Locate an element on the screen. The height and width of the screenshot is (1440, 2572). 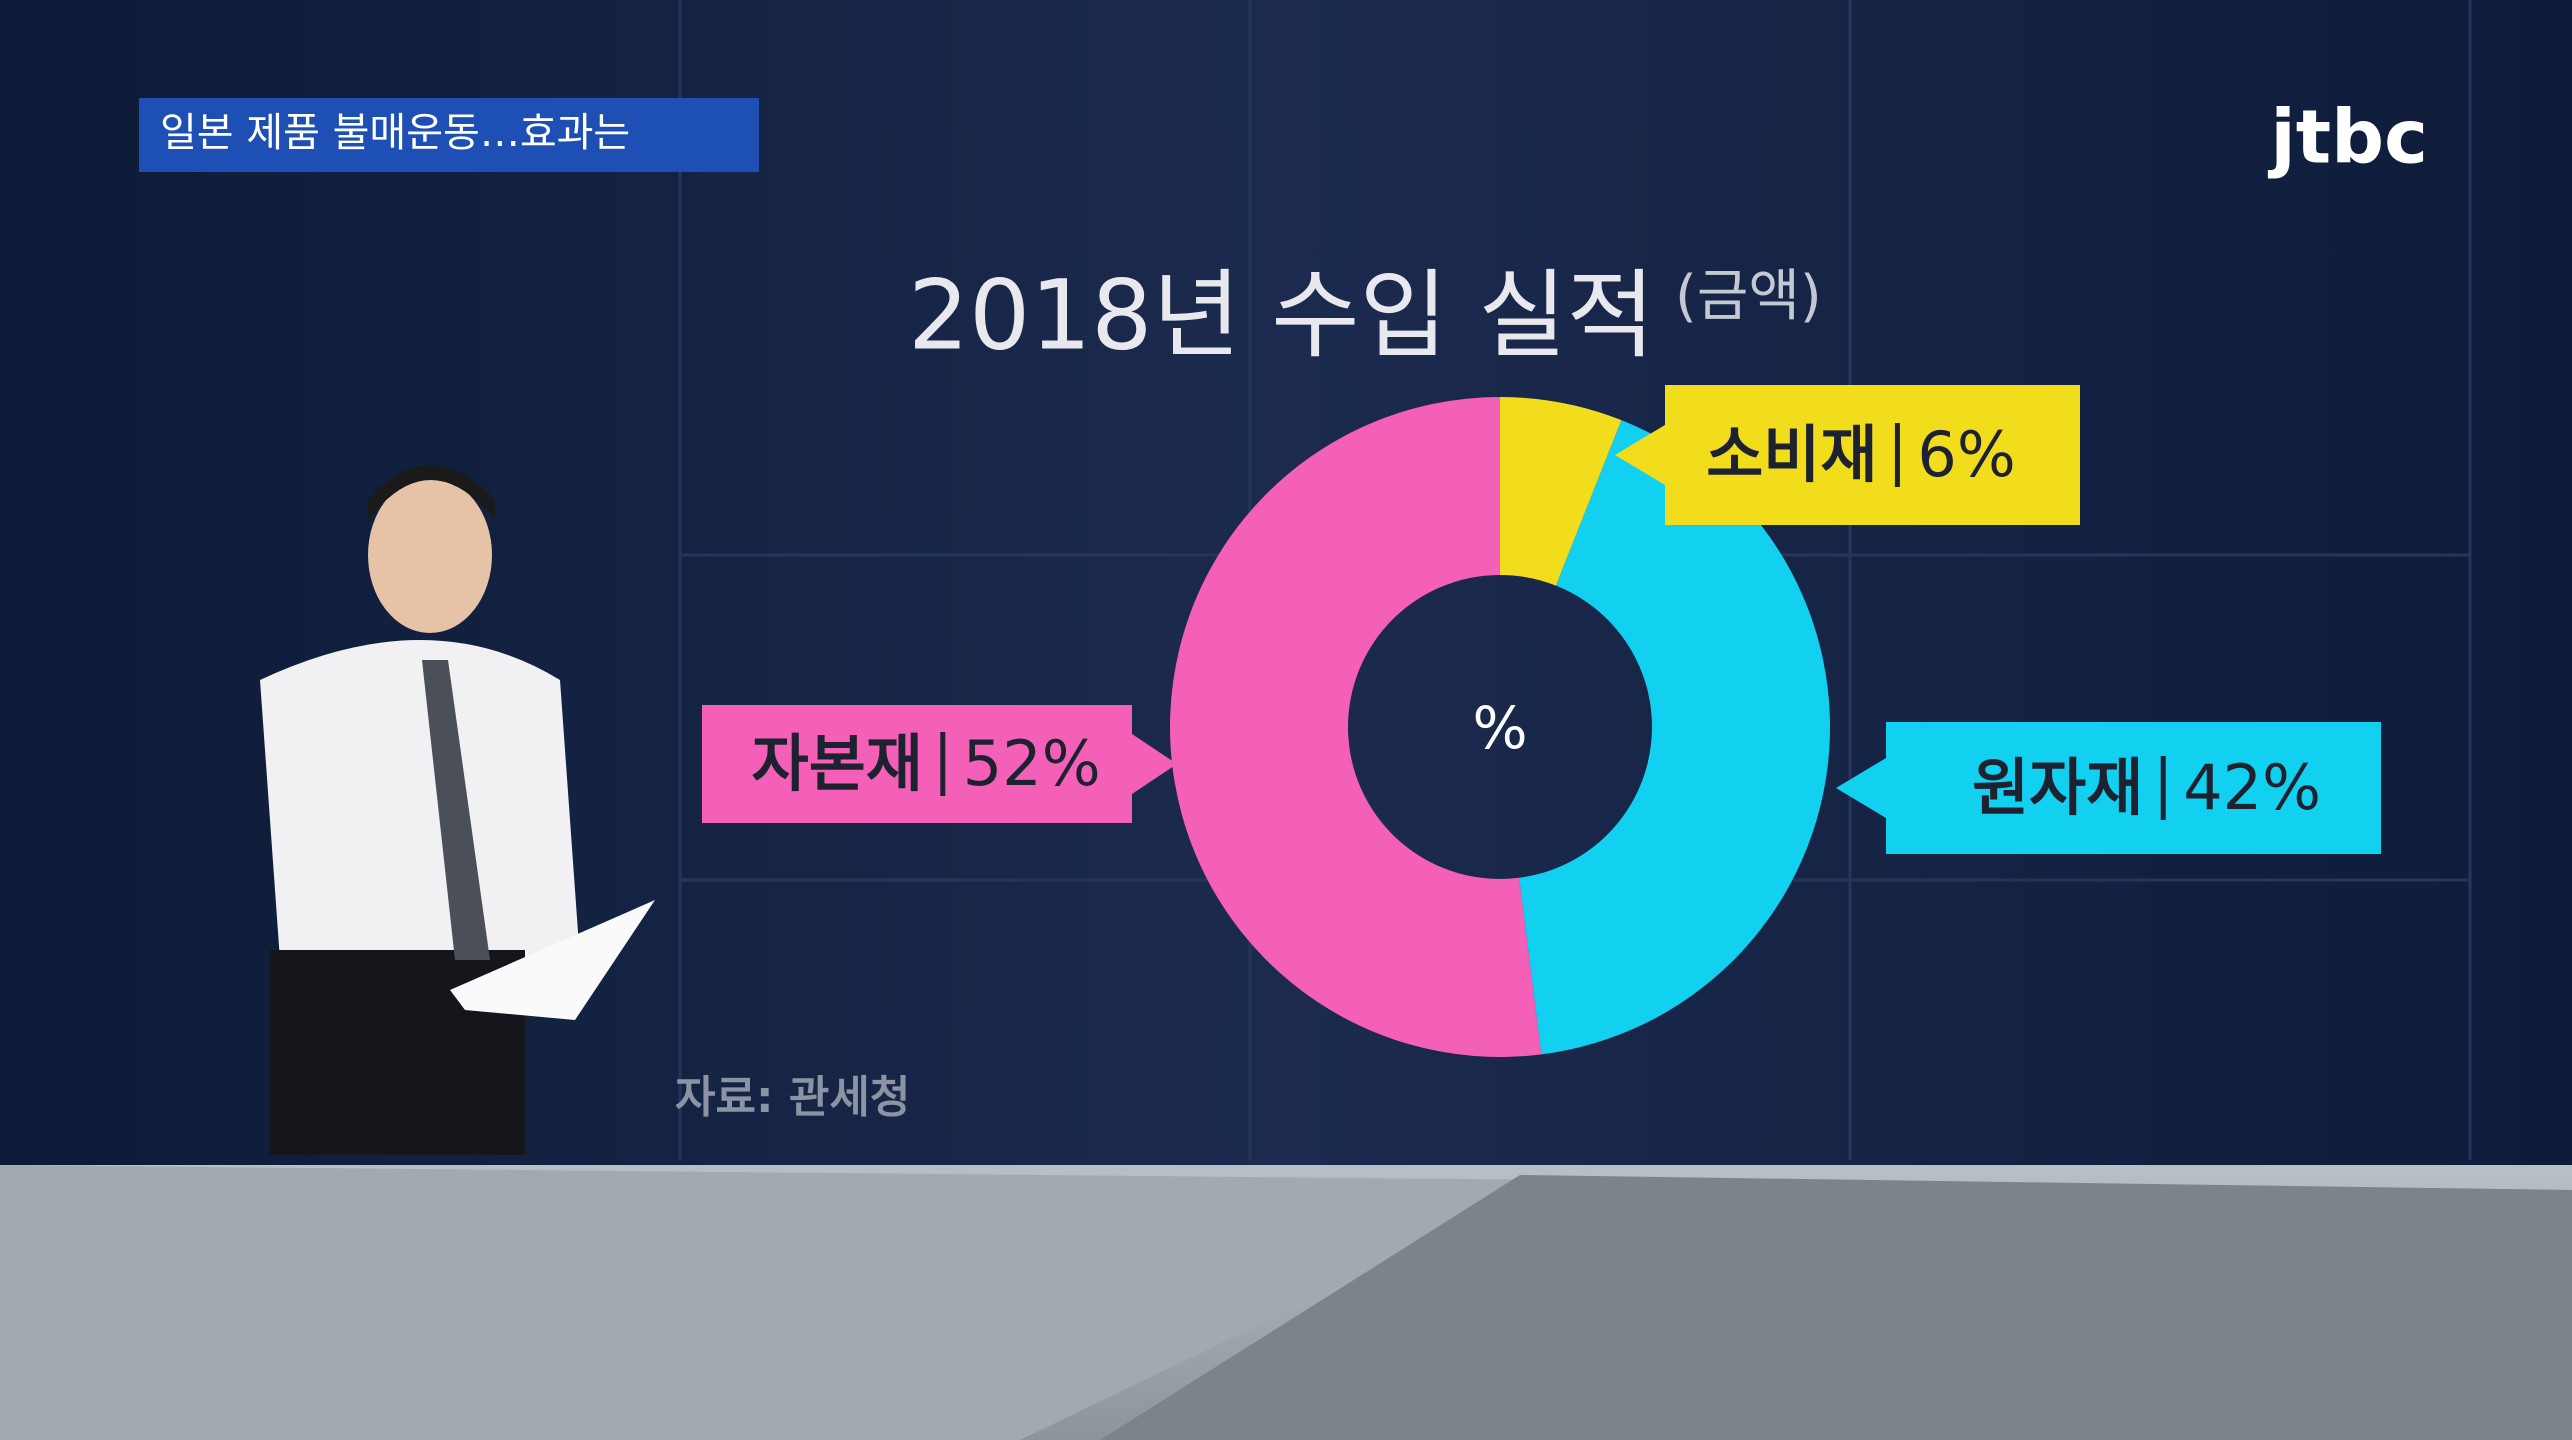
headline: 일본 제품 불매운동…효과는 is located at coordinates (395, 133).